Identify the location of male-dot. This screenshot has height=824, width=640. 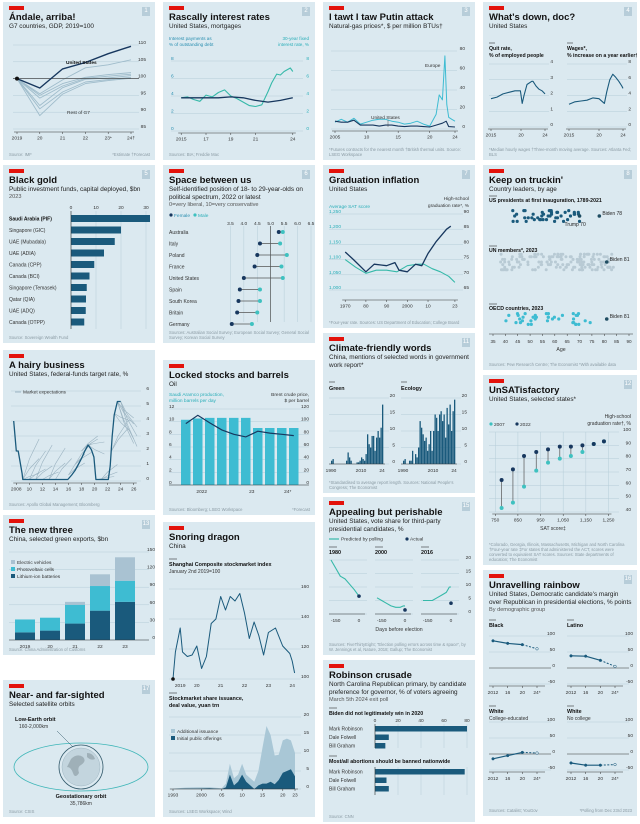
(257, 312).